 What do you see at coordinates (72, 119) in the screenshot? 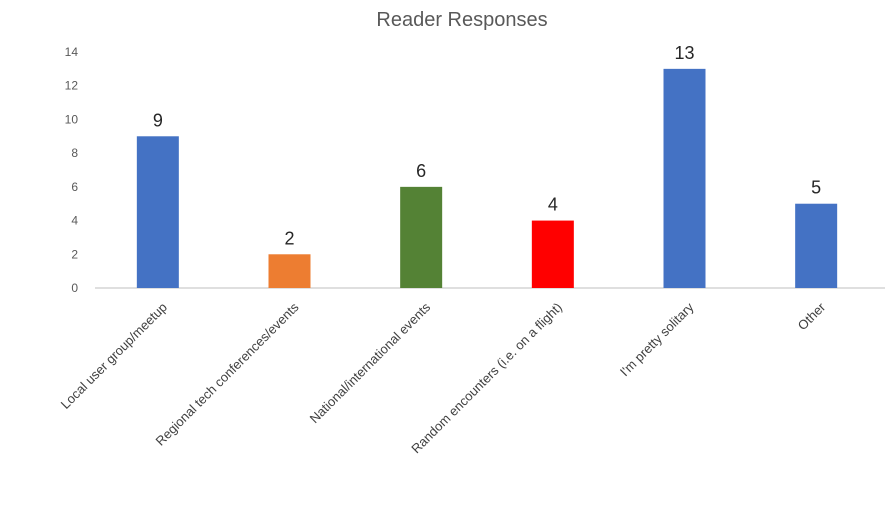
I see `y-tick-label: 10` at bounding box center [72, 119].